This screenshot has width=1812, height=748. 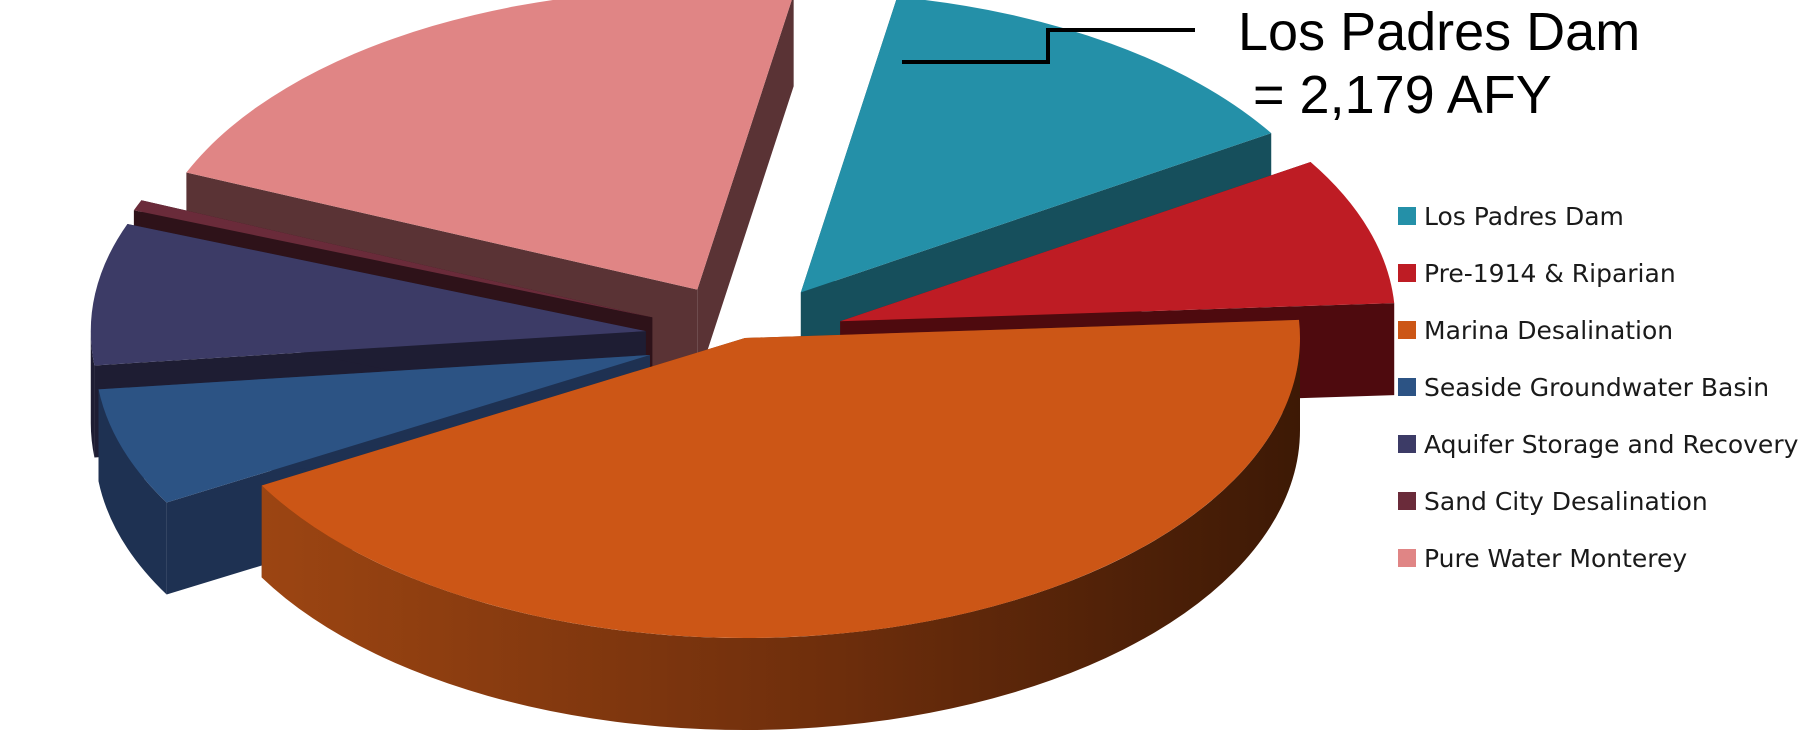 I want to click on legend-item-sand-city-desalination: Sand City Desalination, so click(x=1553, y=501).